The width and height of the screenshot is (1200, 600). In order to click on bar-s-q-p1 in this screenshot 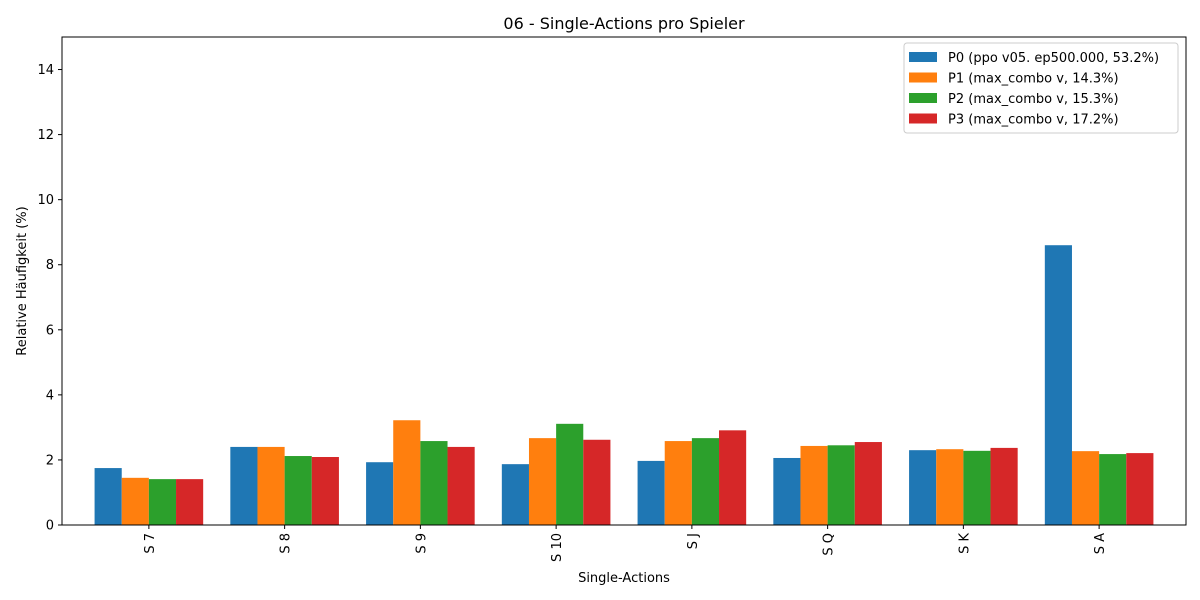, I will do `click(814, 485)`.